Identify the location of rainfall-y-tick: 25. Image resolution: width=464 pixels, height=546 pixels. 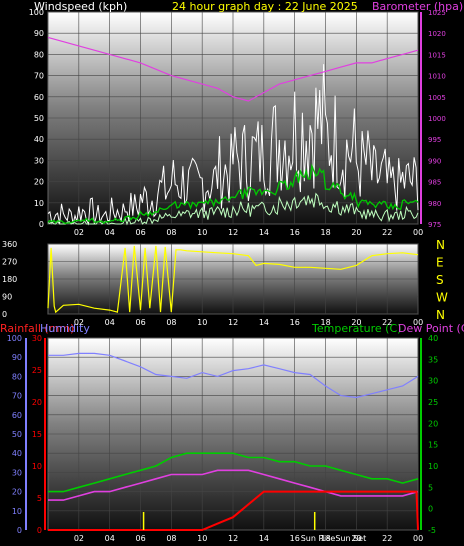
(37, 370).